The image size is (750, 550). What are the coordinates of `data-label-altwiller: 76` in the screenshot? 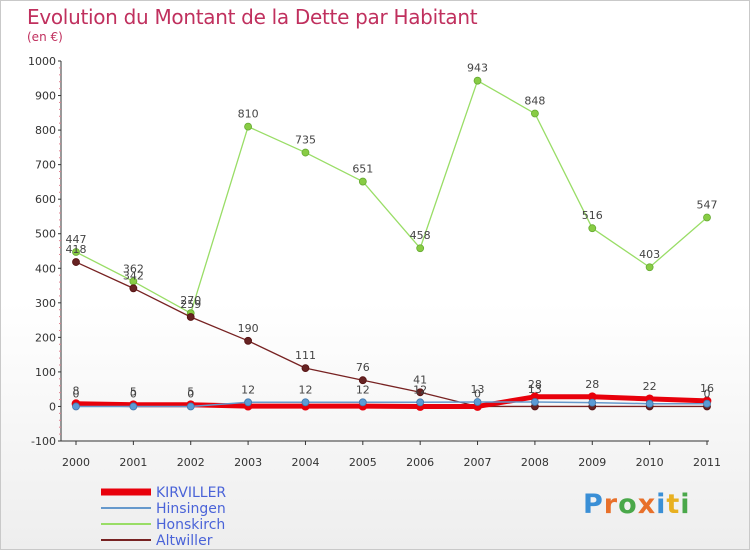 It's located at (363, 367).